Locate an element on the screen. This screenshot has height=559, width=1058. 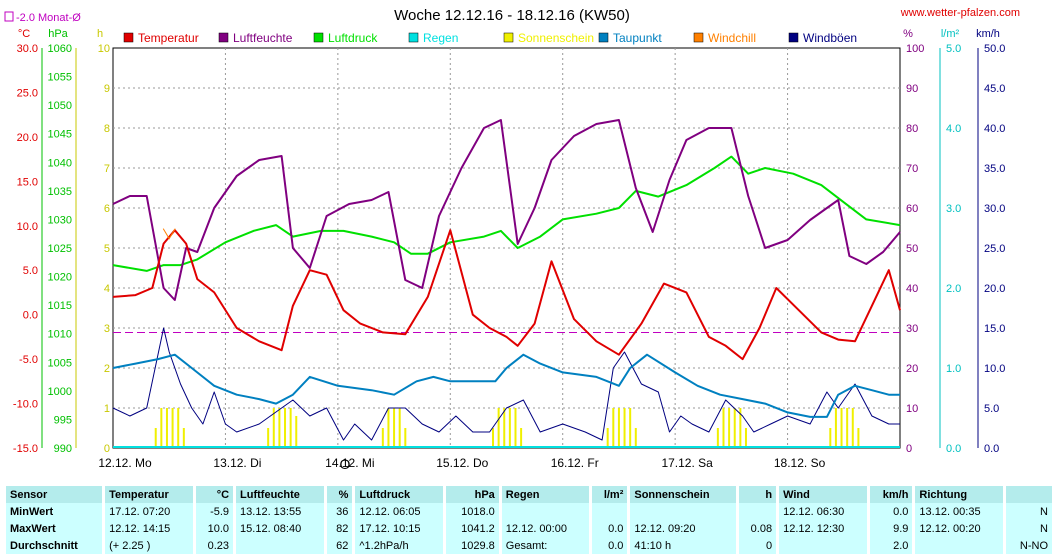
stats-max-hum-time: 15.12. 08:40 is located at coordinates (280, 528).